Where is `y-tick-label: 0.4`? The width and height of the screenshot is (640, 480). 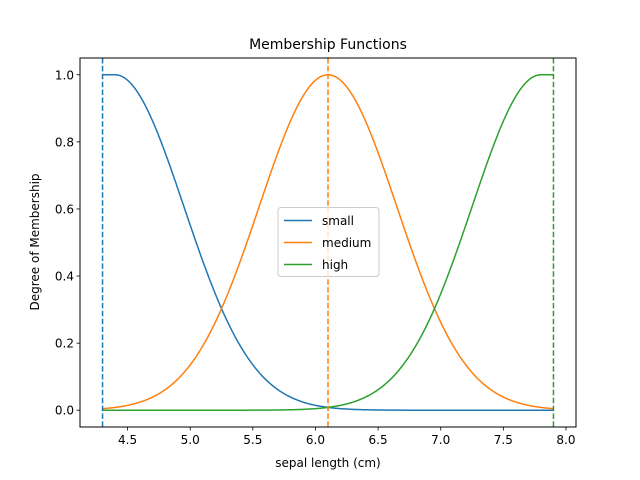
y-tick-label: 0.4 is located at coordinates (64, 277).